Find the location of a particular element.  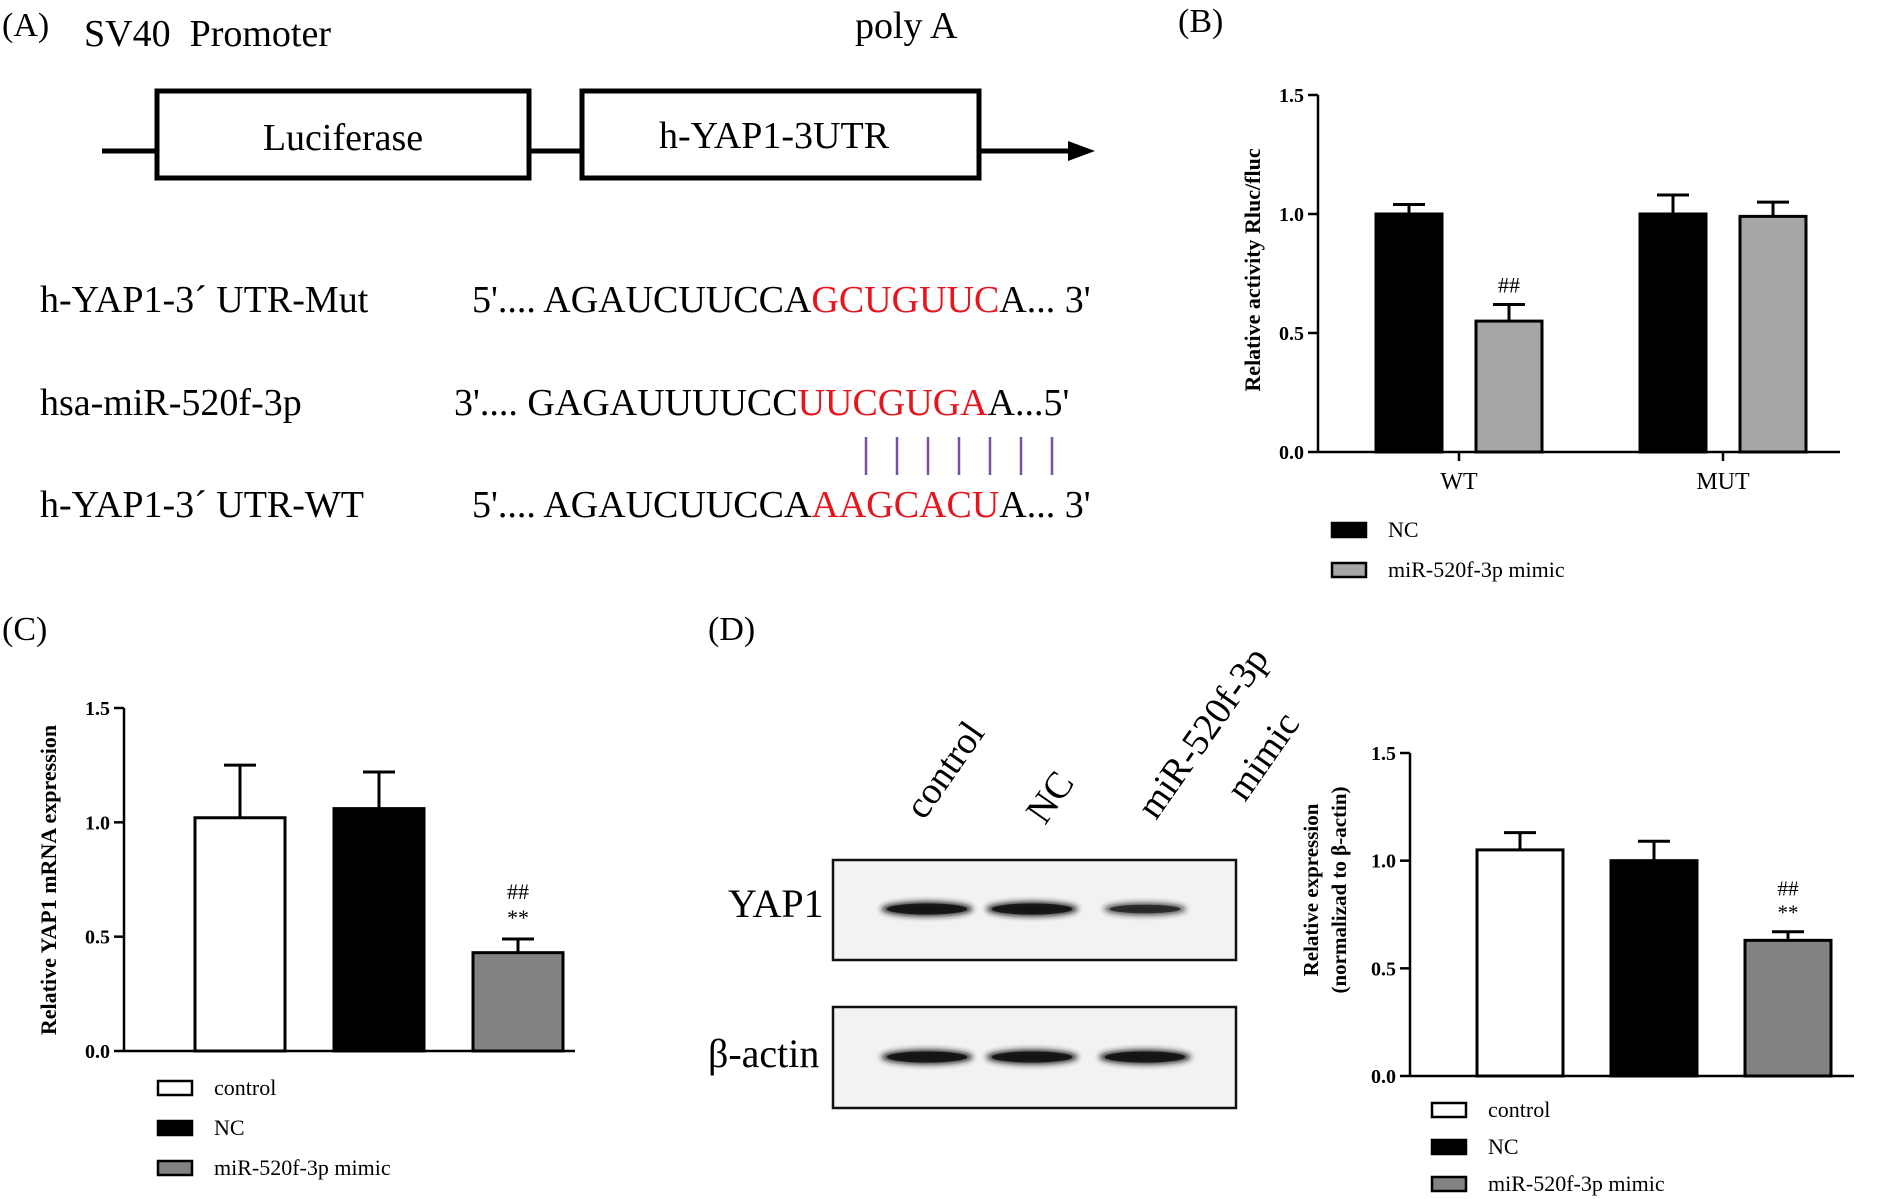

sequence-suffix: A...5' is located at coordinates (1029, 403).